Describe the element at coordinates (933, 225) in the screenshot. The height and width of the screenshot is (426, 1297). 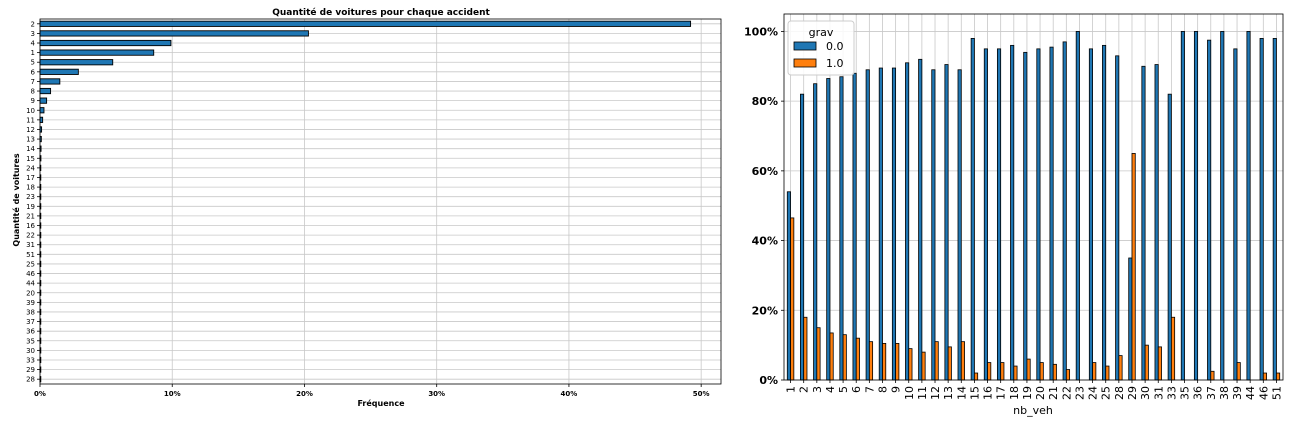
I see `bar-12-series-0.0` at that location.